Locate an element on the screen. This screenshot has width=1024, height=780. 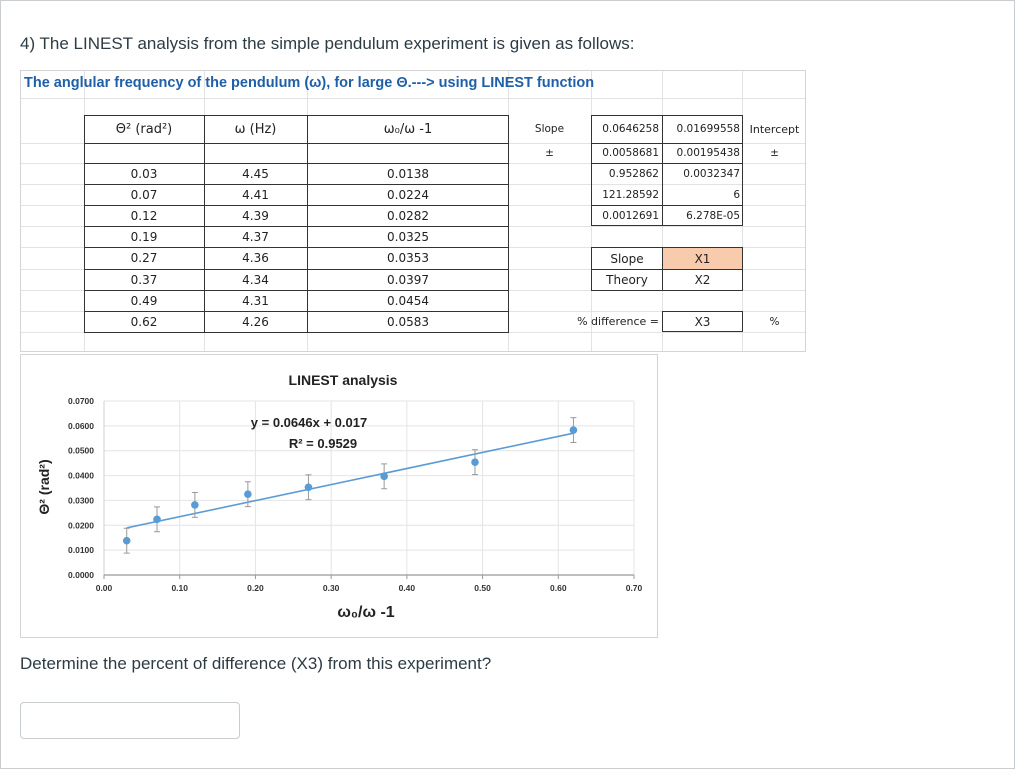
y-tick-label: 0.0000 is located at coordinates (81, 575).